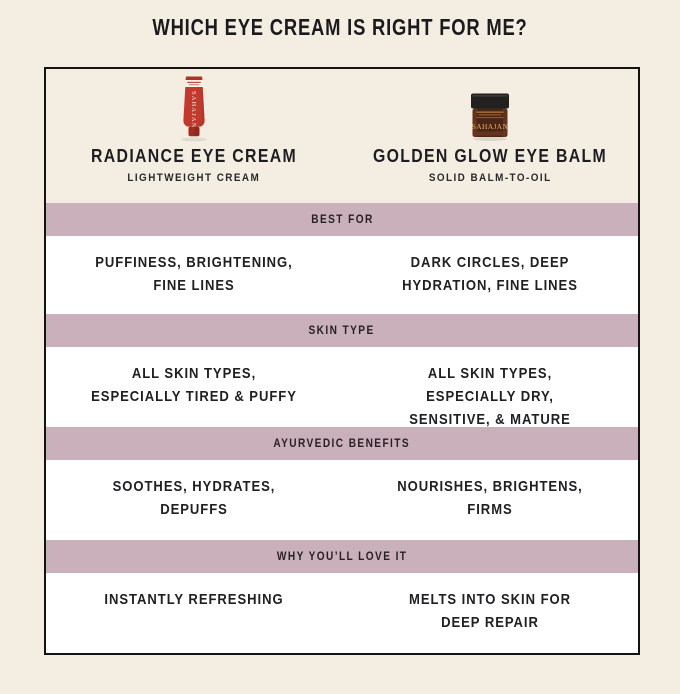  What do you see at coordinates (194, 620) in the screenshot?
I see `cell-why-love-left: INSTANTLY REFRESHING` at bounding box center [194, 620].